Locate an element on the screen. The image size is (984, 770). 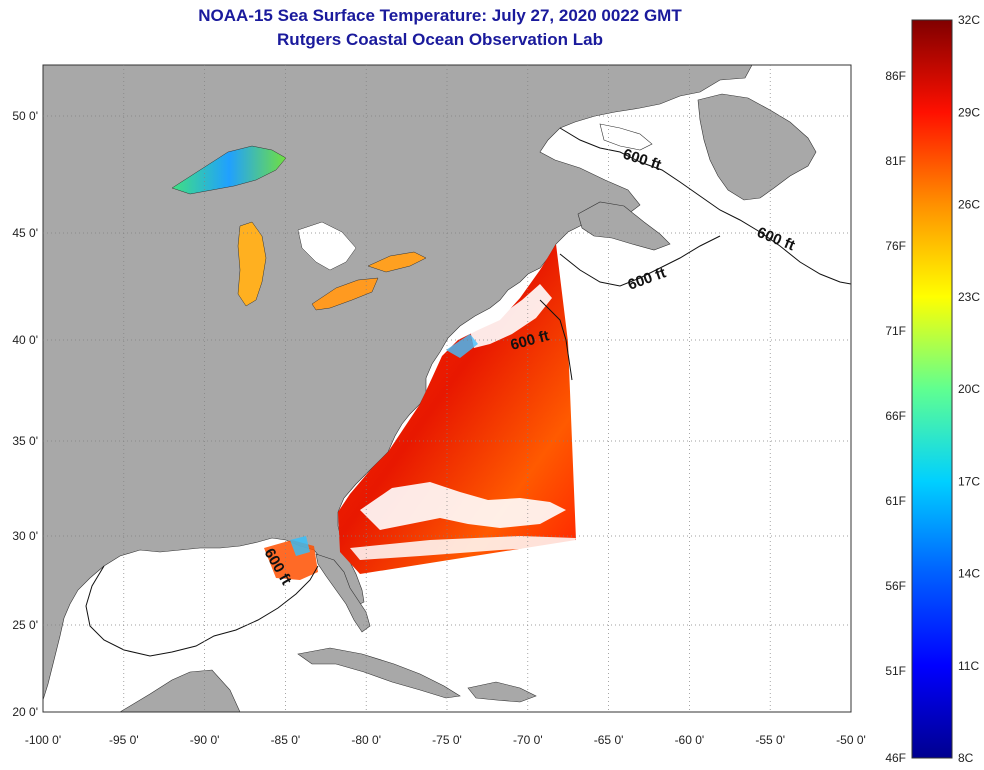
cloud-patch is located at coordinates (463, 506).